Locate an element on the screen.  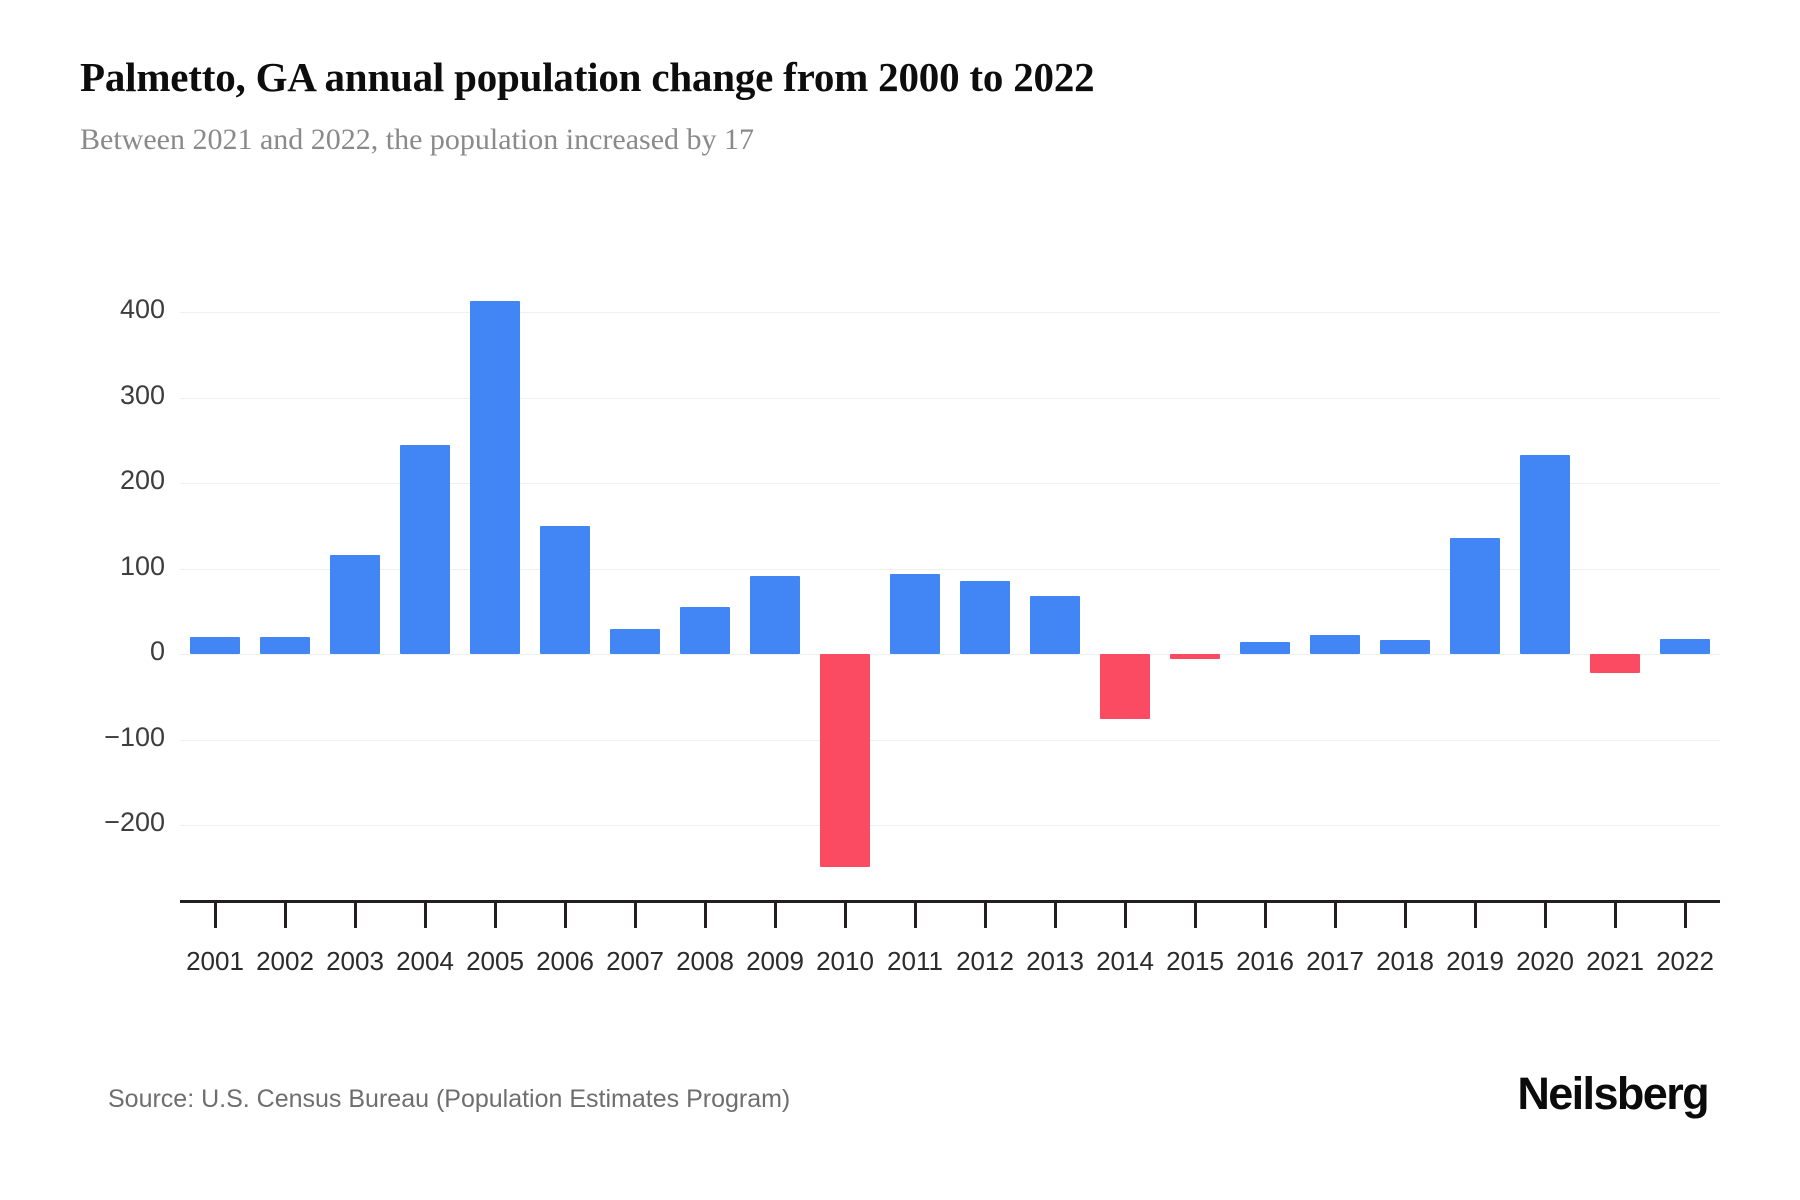
x-axis-tick-2016 is located at coordinates (1265, 915).